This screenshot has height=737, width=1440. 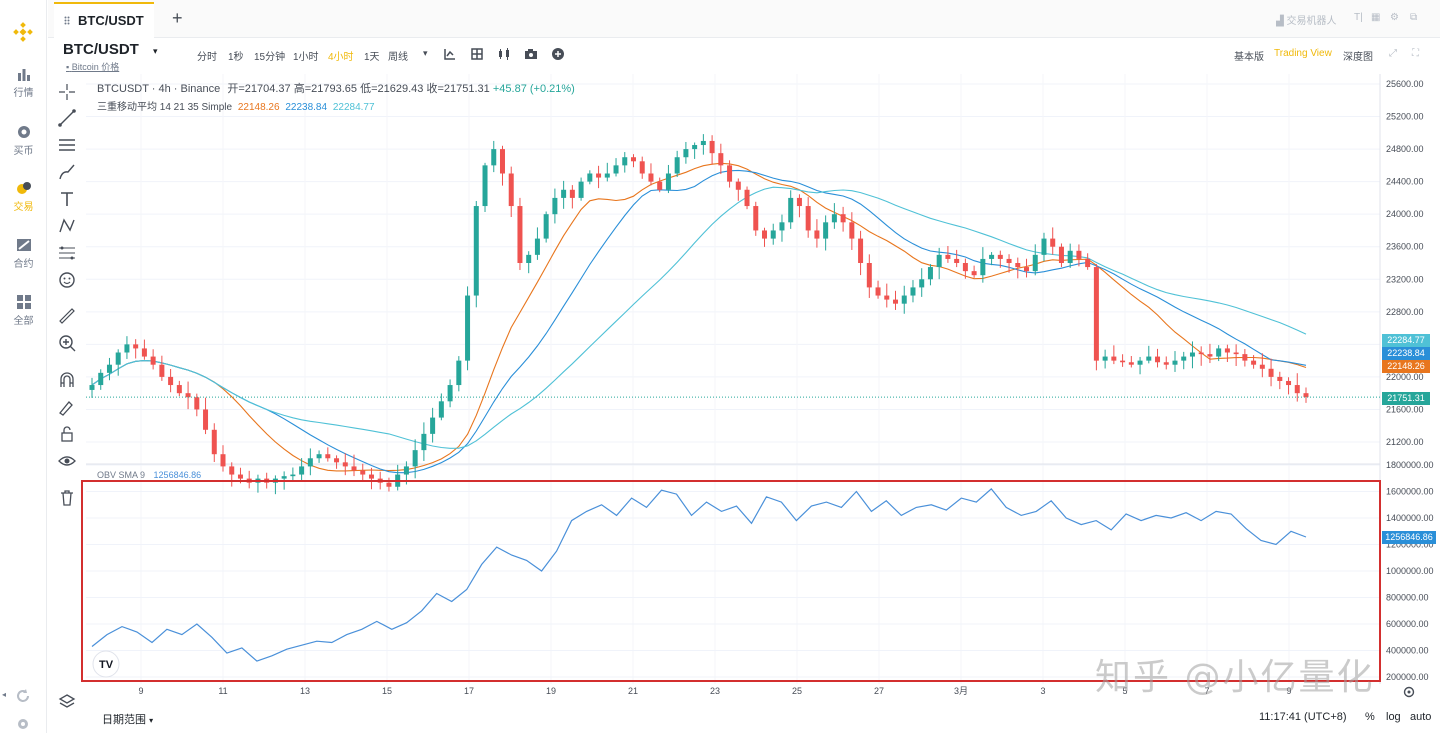 What do you see at coordinates (1376, 17) in the screenshot?
I see `layout-icon: ▦` at bounding box center [1376, 17].